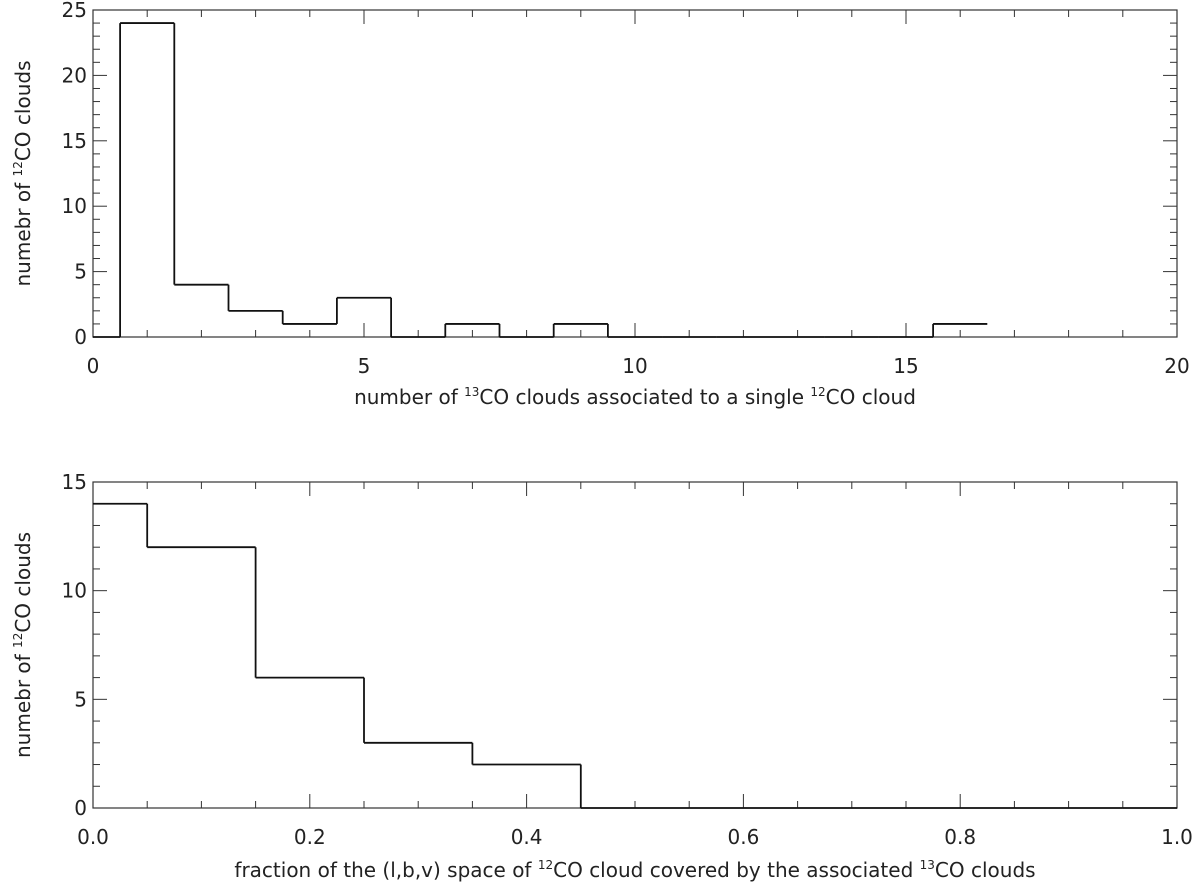 Image resolution: width=1200 pixels, height=890 pixels. What do you see at coordinates (1177, 837) in the screenshot?
I see `x-tick-label: 1.0` at bounding box center [1177, 837].